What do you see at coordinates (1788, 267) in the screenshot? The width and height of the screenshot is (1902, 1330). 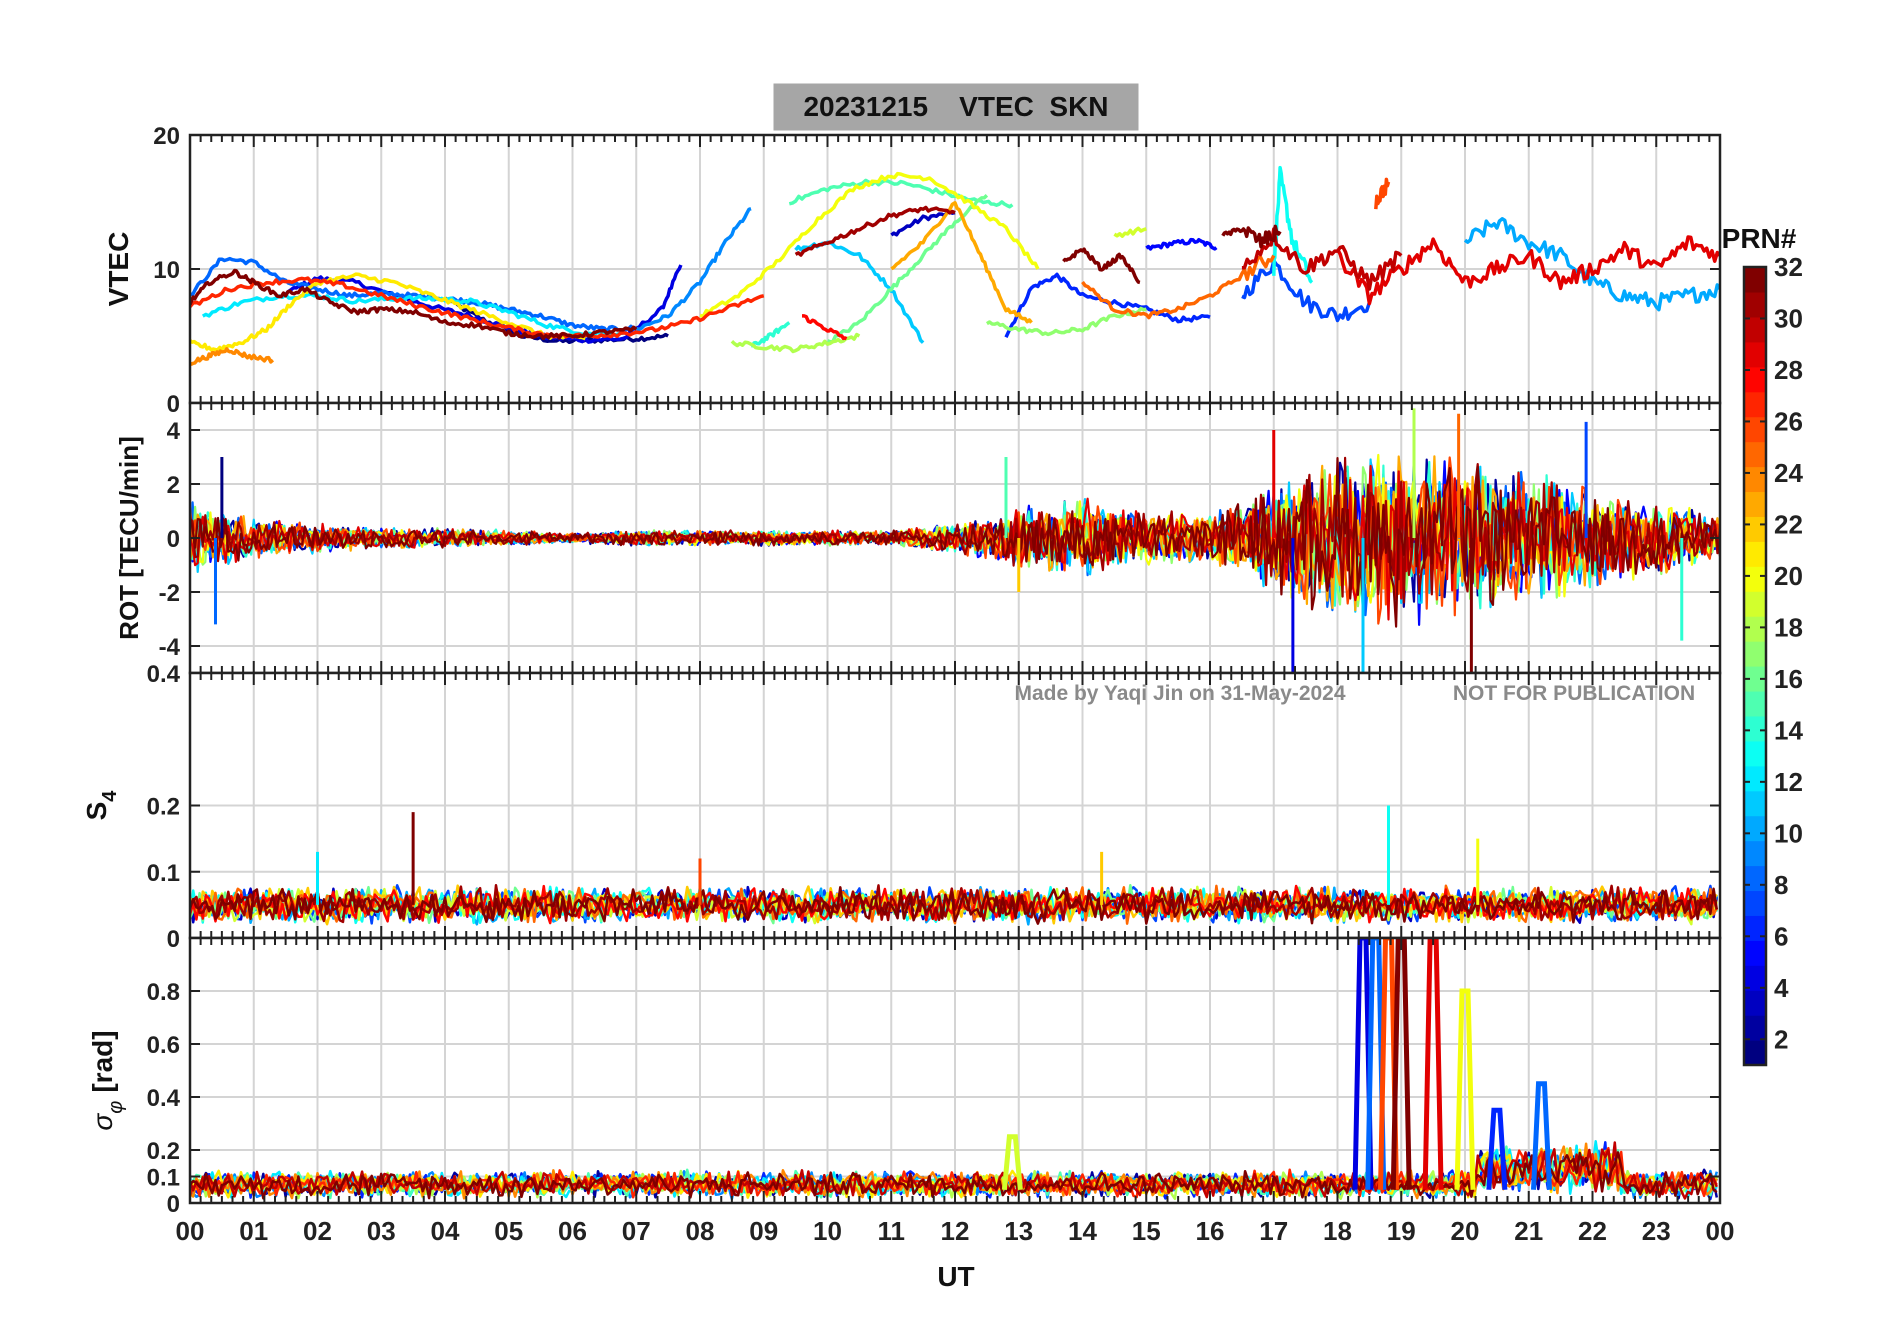 I see `colorbar-tick-label: 32` at bounding box center [1788, 267].